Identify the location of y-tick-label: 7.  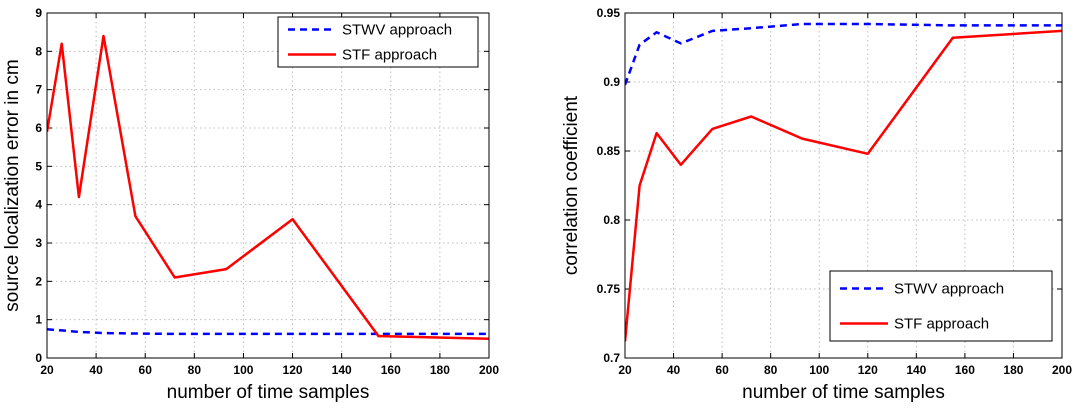
(38, 90).